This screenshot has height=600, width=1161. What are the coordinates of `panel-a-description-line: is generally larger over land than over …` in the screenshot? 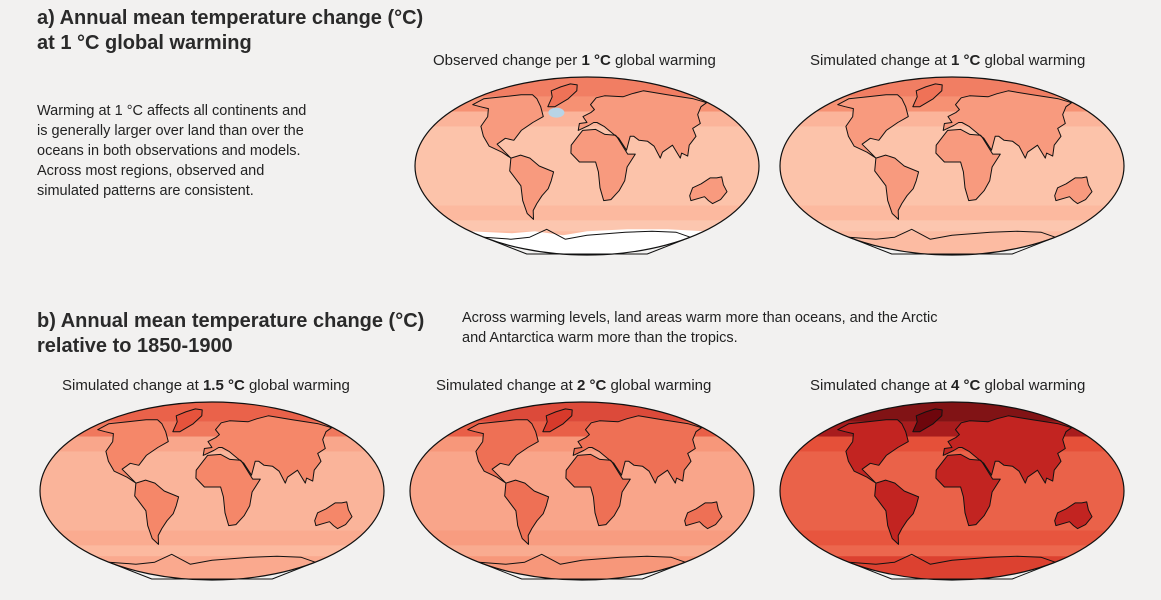 It's located at (170, 131).